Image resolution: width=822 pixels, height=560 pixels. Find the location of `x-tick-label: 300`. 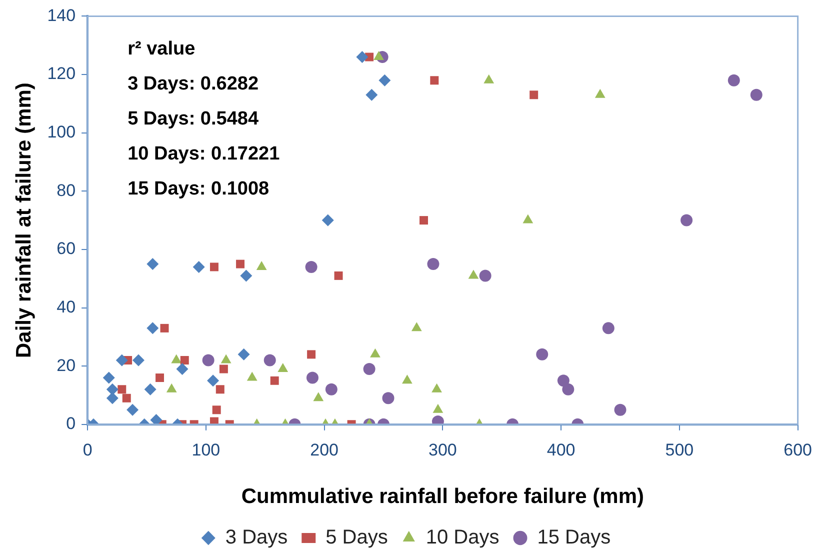

x-tick-label: 300 is located at coordinates (442, 450).